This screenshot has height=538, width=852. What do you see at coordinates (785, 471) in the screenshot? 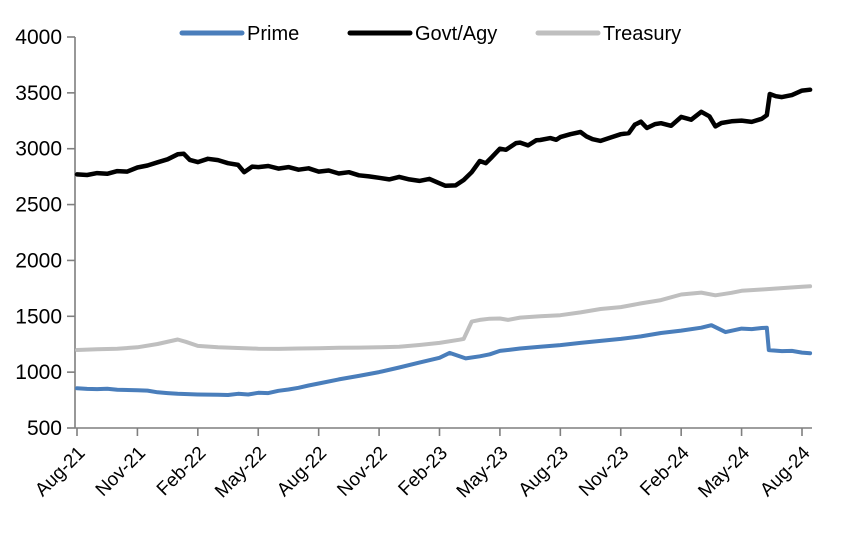
I see `x-tick-label: Aug-24` at bounding box center [785, 471].